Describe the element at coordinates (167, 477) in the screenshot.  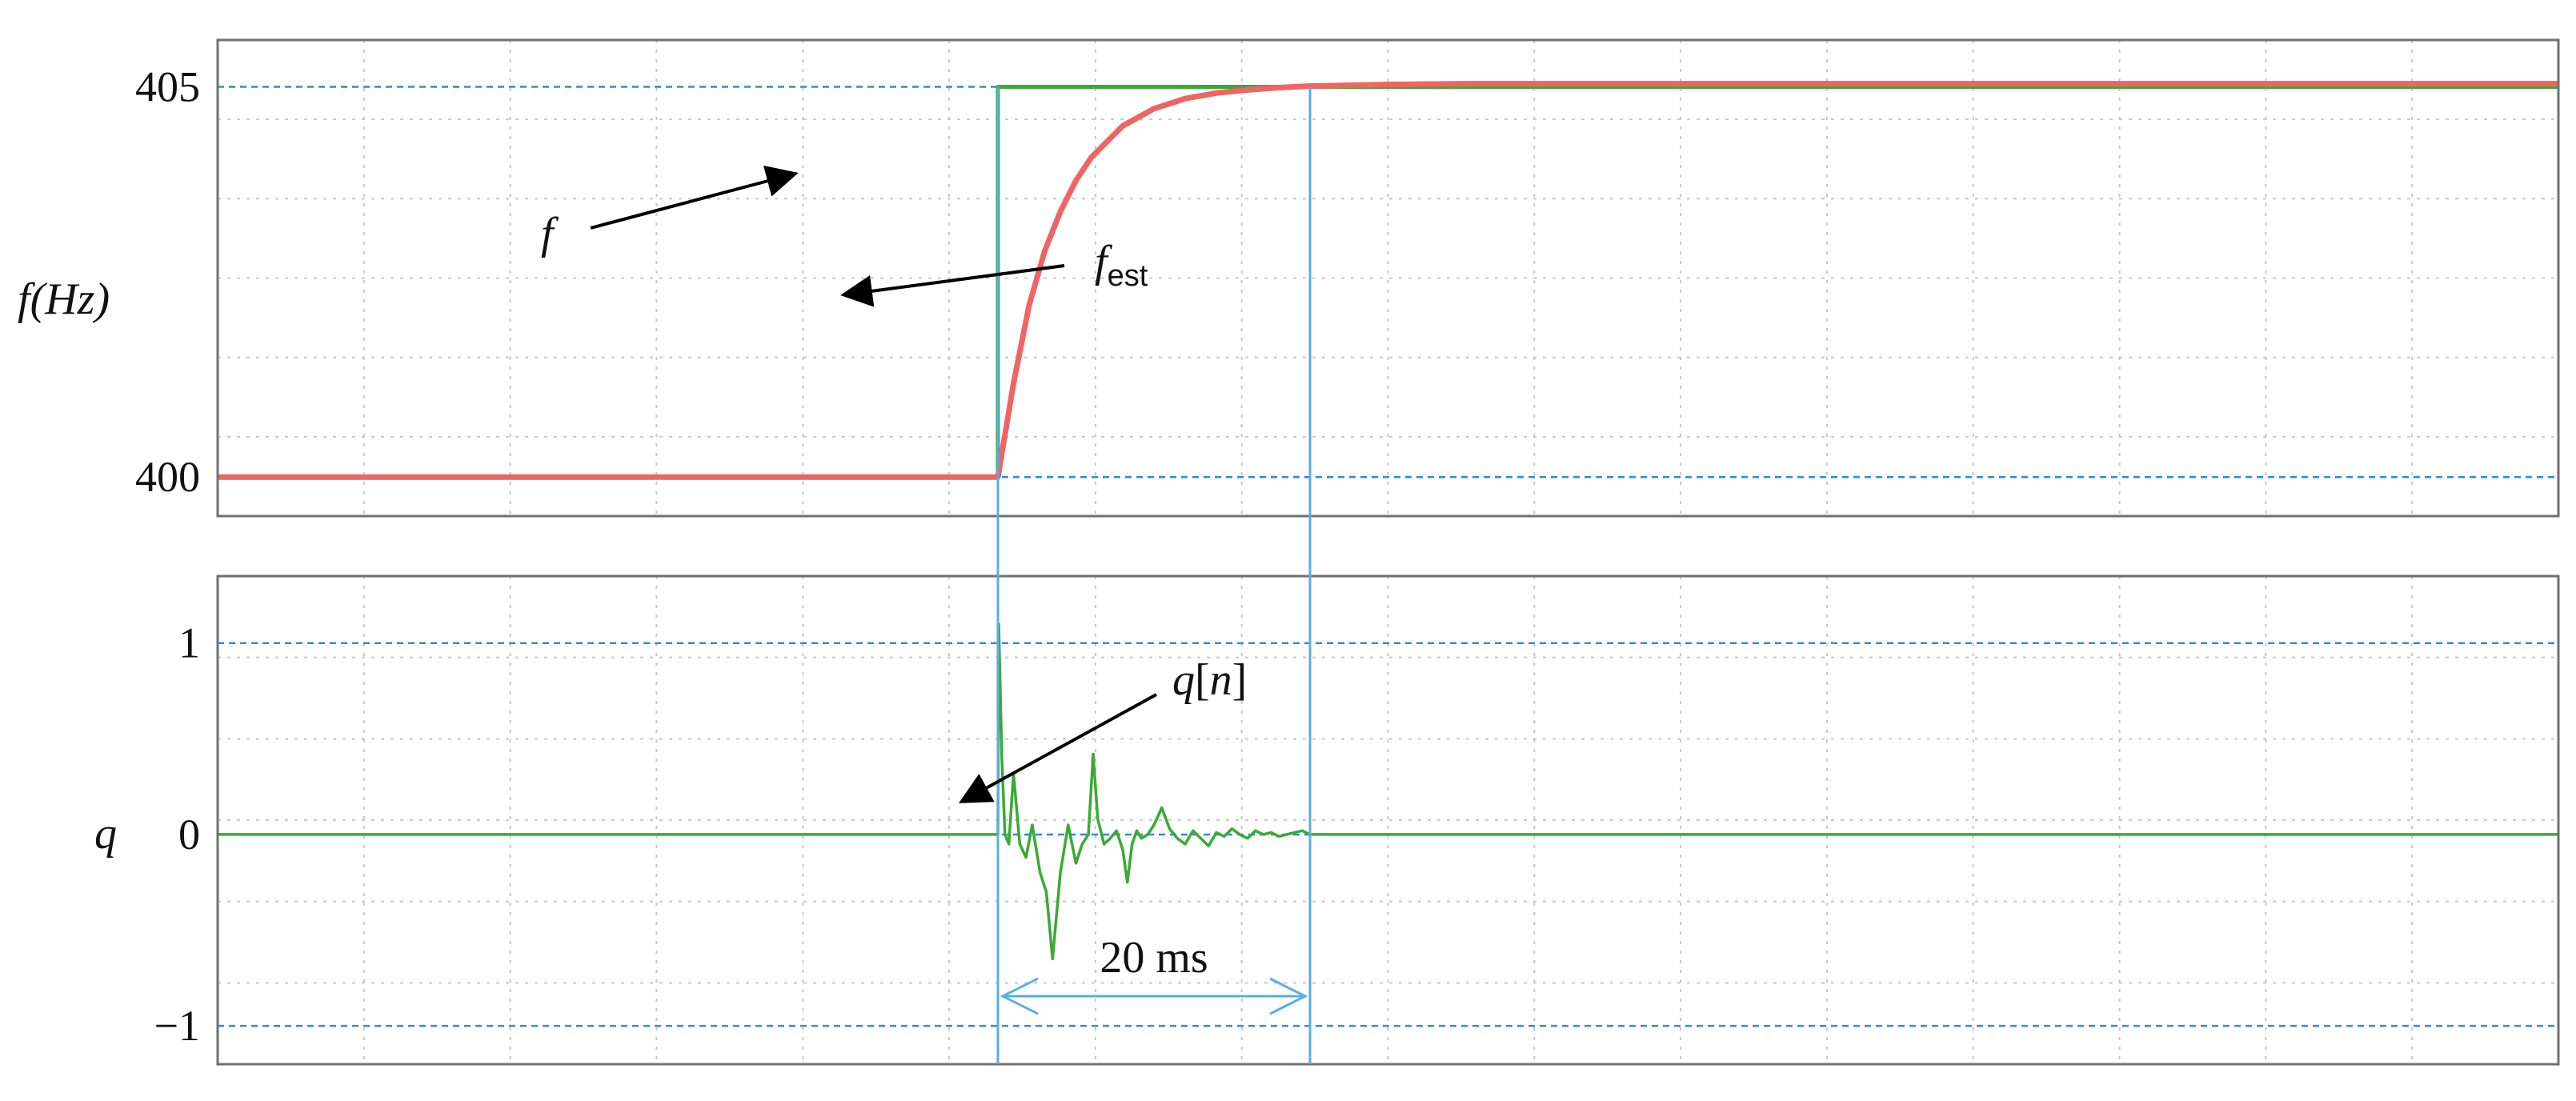
I see `frequency-y-tick-label: 400` at that location.